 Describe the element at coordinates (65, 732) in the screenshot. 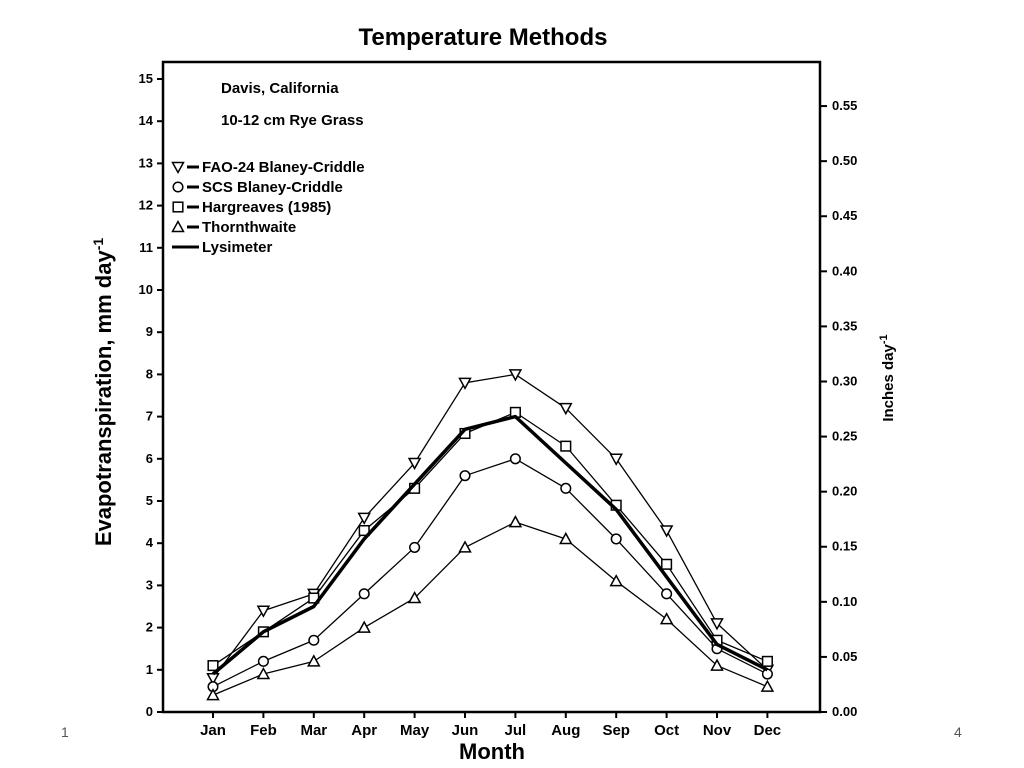

I see `slide-number-left: 1` at that location.